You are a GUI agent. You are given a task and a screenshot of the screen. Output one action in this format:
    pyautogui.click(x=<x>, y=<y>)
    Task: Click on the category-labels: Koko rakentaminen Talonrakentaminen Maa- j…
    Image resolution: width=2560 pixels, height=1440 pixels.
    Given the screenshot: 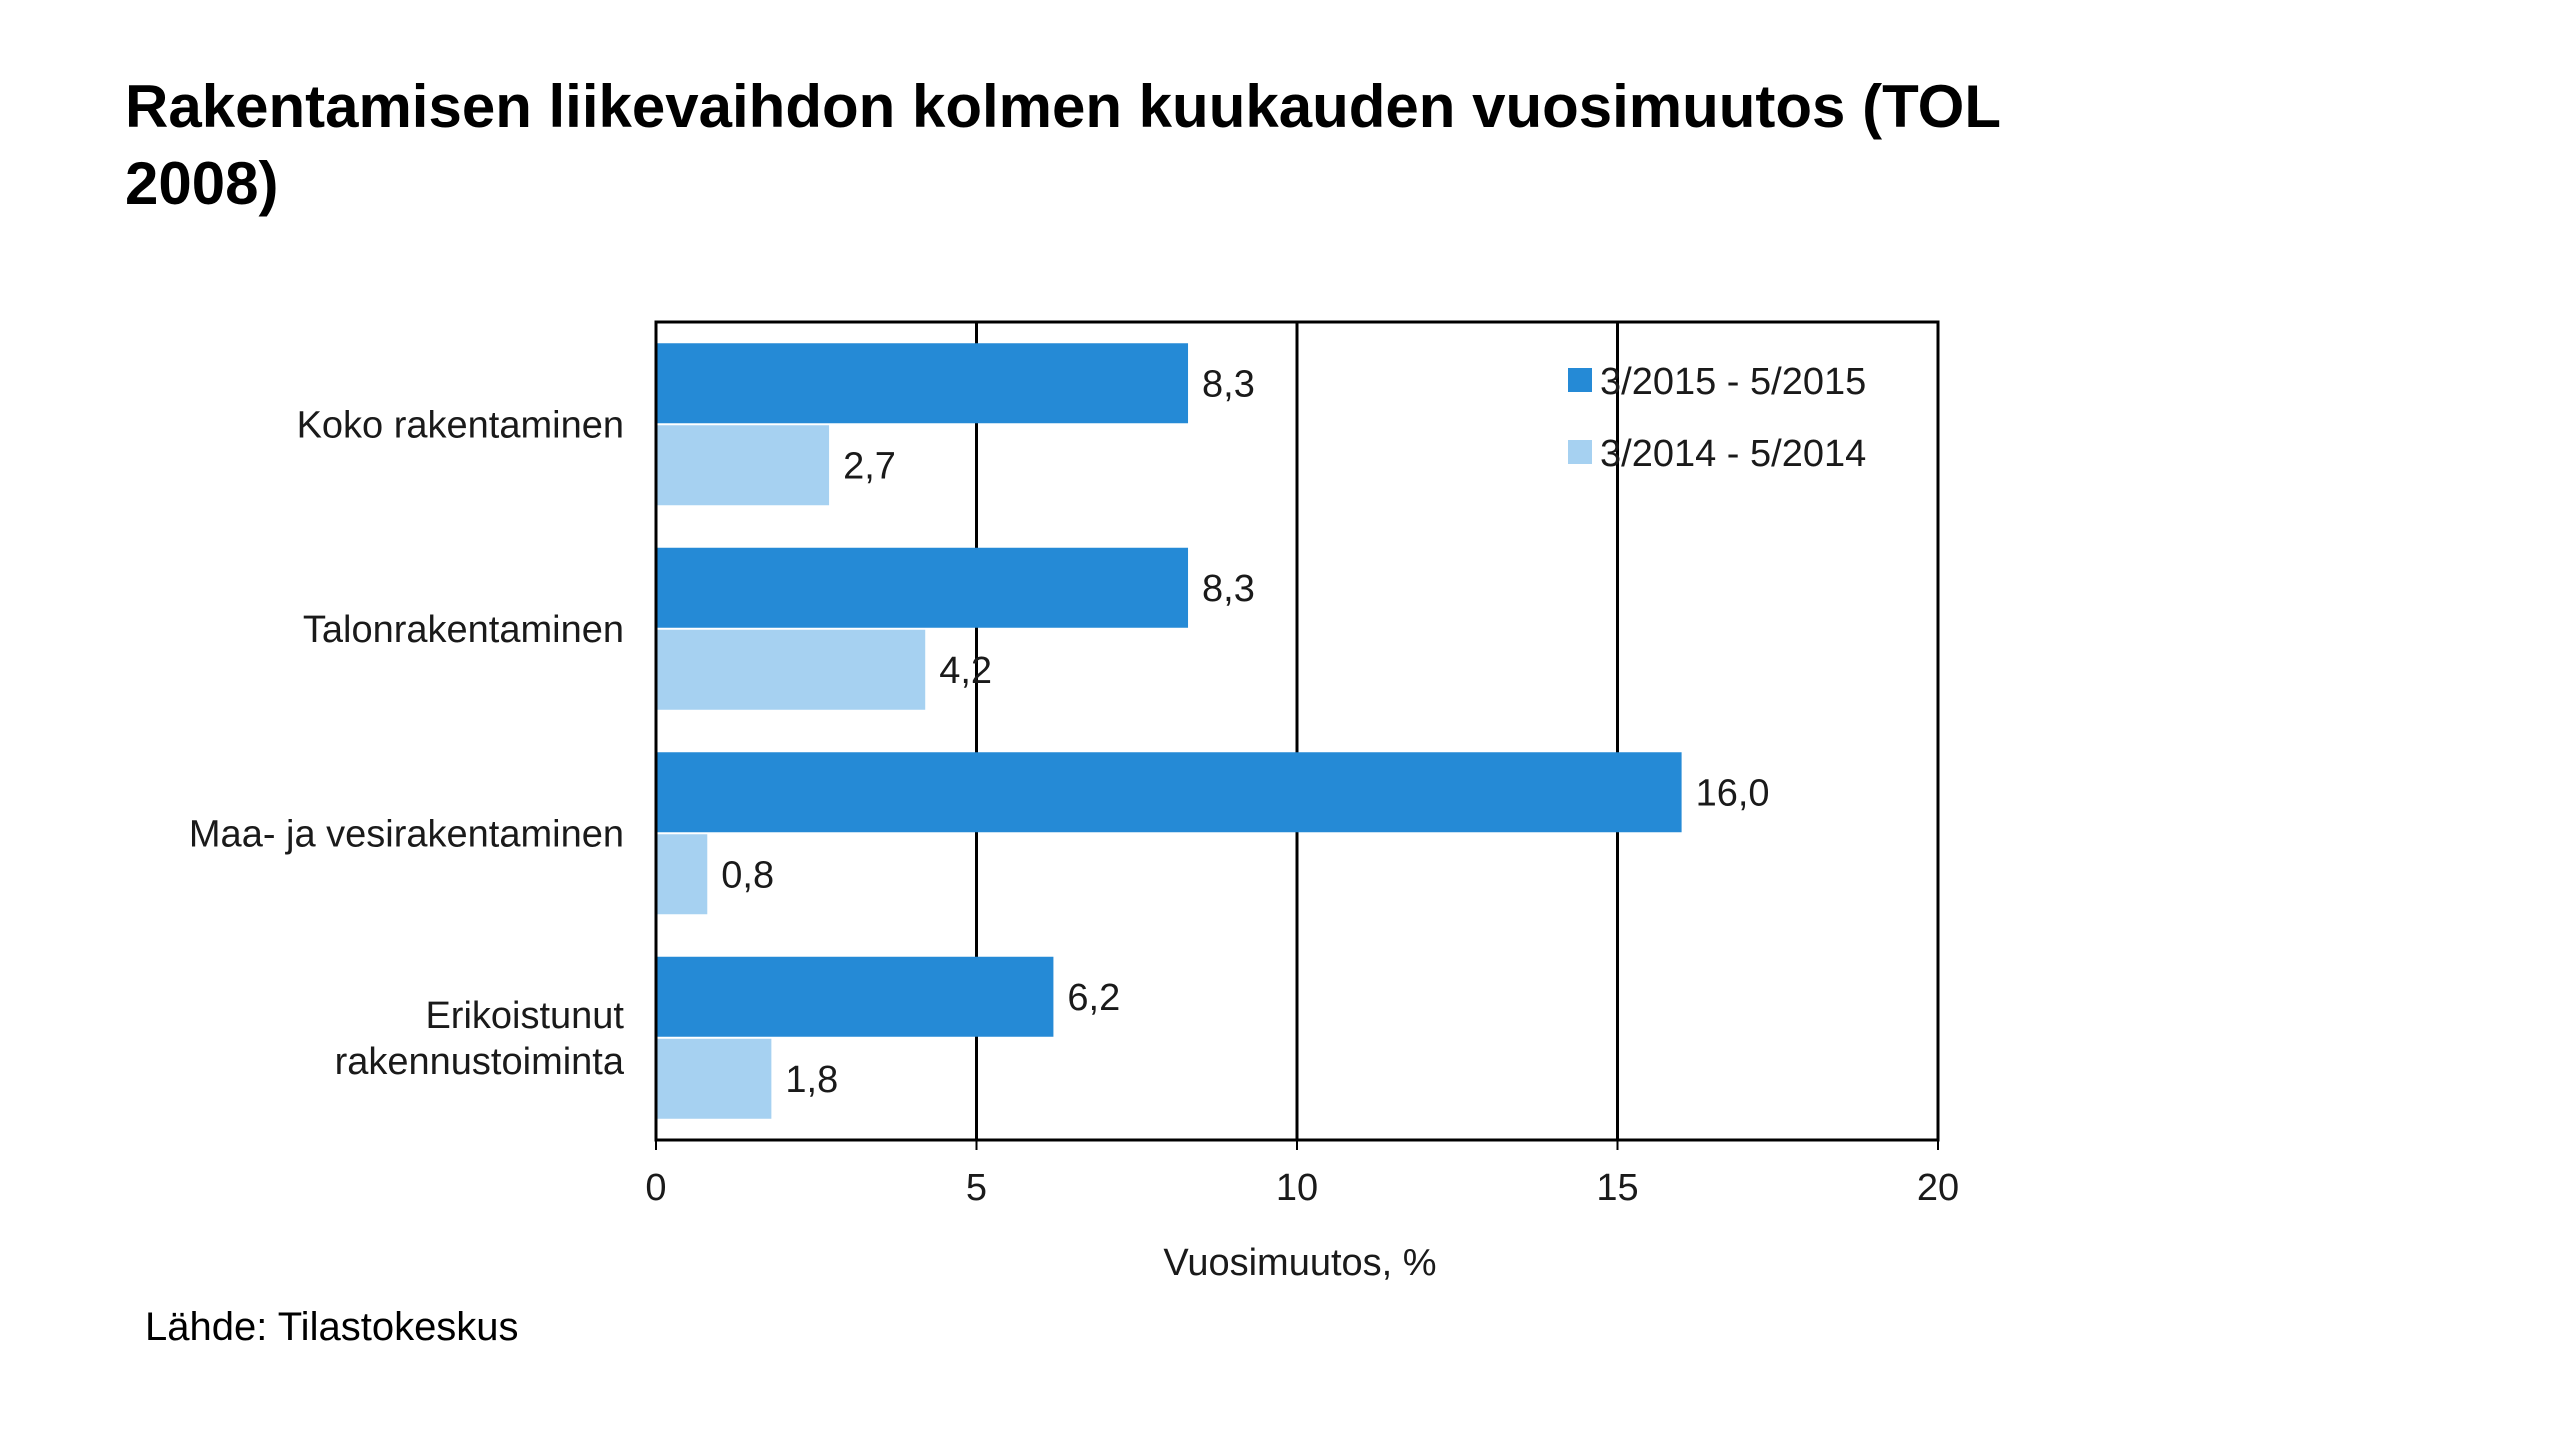 What is the action you would take?
    pyautogui.click(x=407, y=743)
    